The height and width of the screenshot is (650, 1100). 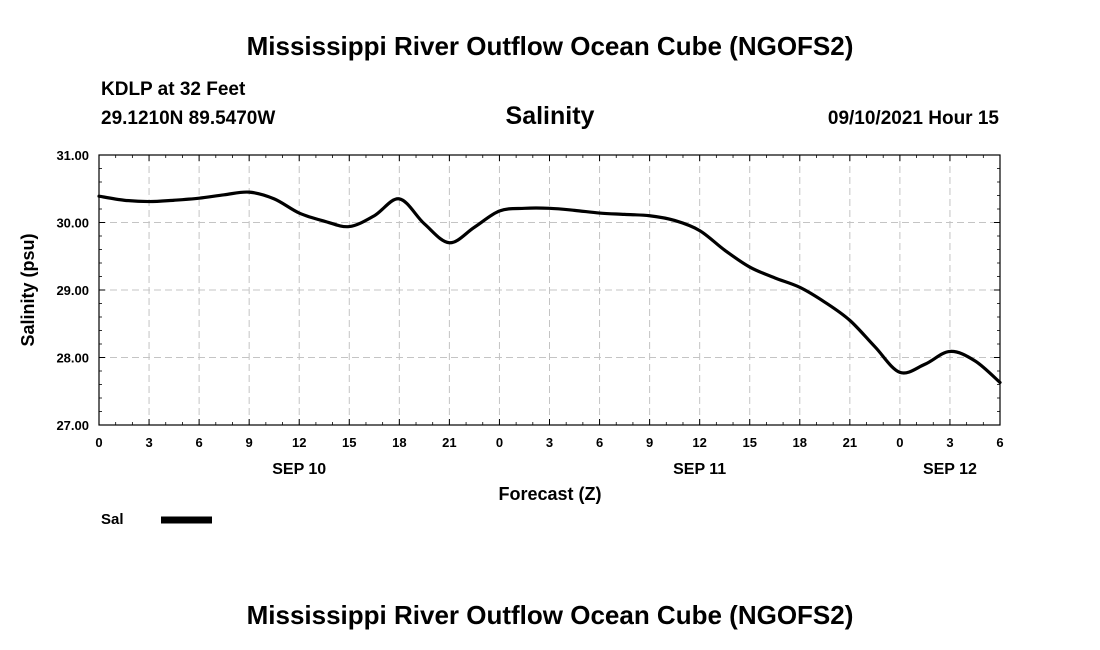 I want to click on x-axis-label: Forecast (Z), so click(x=549, y=494).